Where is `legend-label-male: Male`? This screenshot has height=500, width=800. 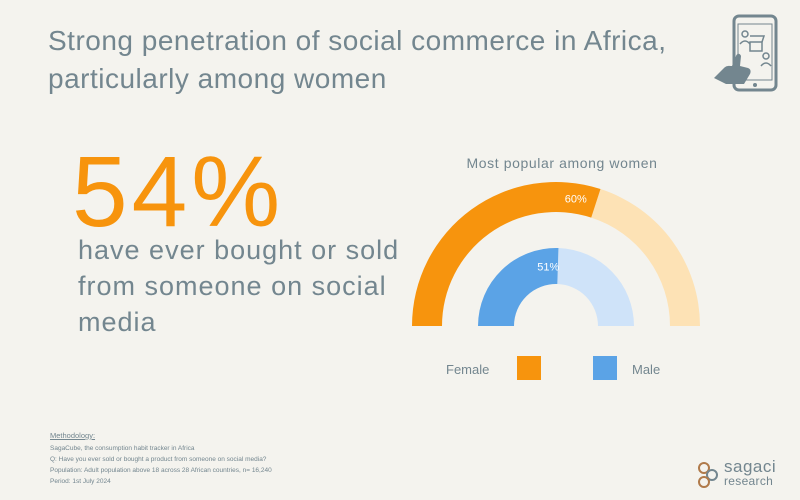 legend-label-male: Male is located at coordinates (646, 369).